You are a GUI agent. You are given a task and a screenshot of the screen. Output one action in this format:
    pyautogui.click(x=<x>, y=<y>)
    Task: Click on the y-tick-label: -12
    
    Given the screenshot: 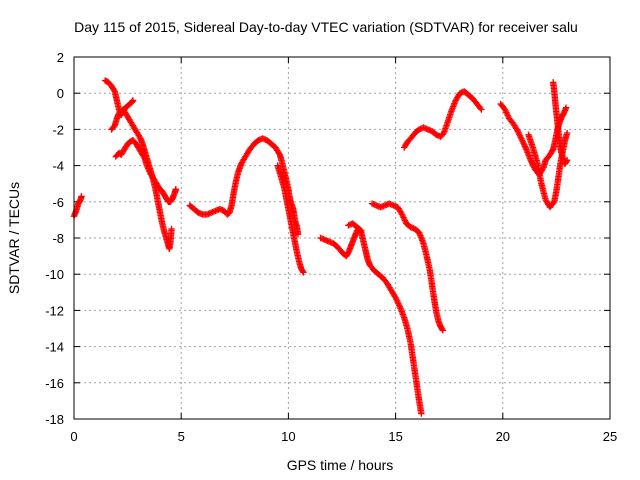 What is the action you would take?
    pyautogui.click(x=54, y=310)
    